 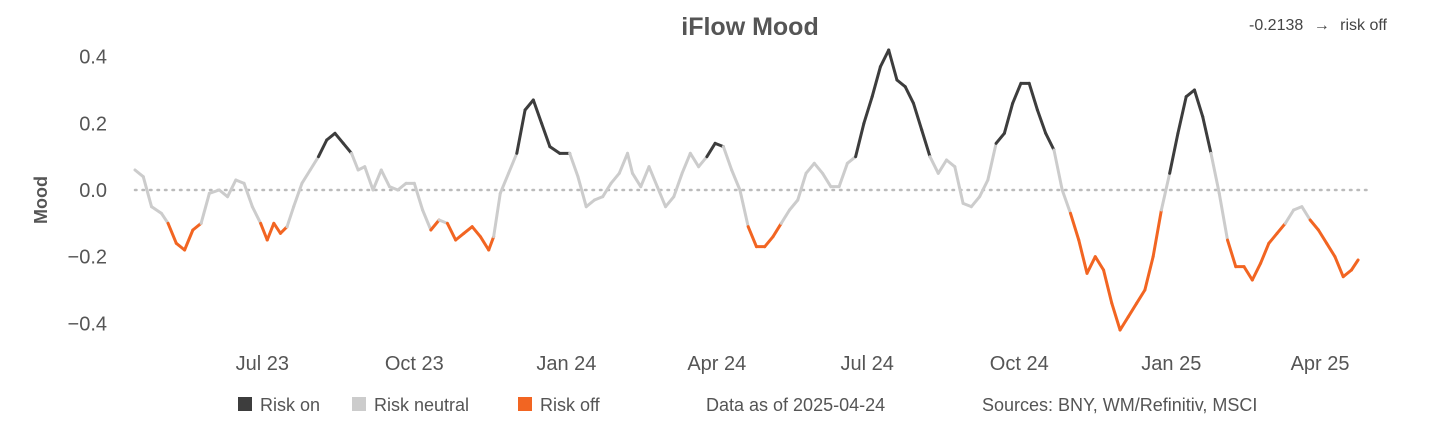 I want to click on x-tick-label: Jul 24, so click(x=867, y=364).